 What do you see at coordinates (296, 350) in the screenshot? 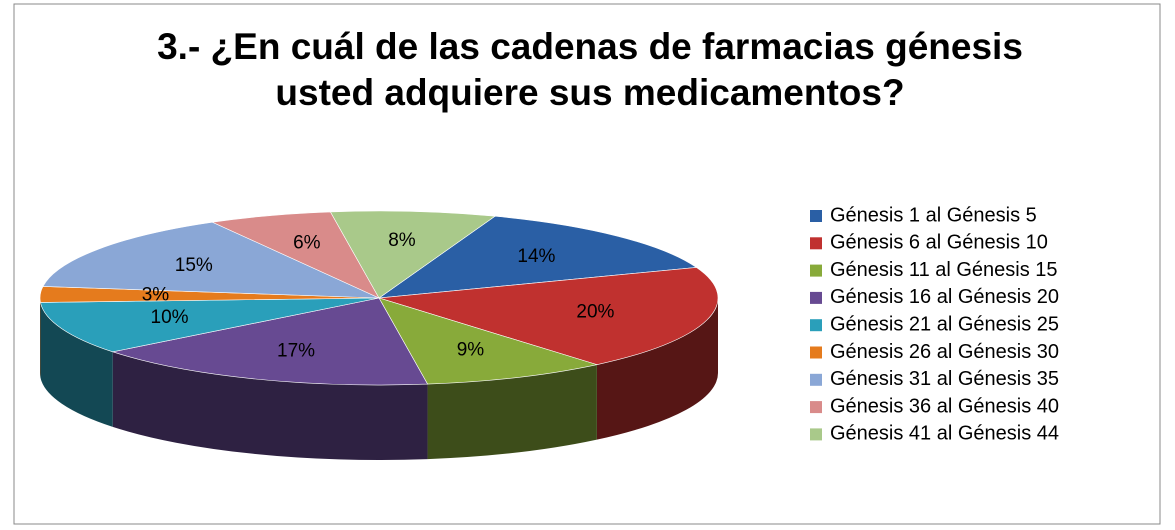
I see `data-label: 17%` at bounding box center [296, 350].